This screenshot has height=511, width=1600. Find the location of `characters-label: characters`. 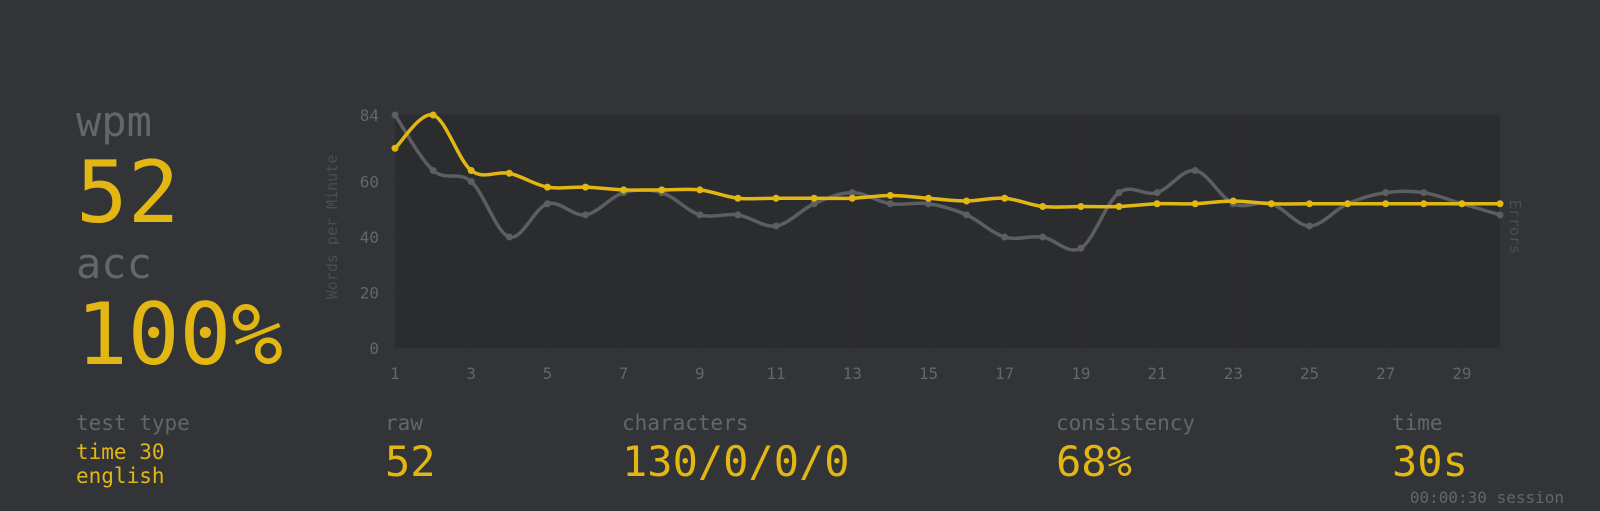

characters-label: characters is located at coordinates (685, 423).